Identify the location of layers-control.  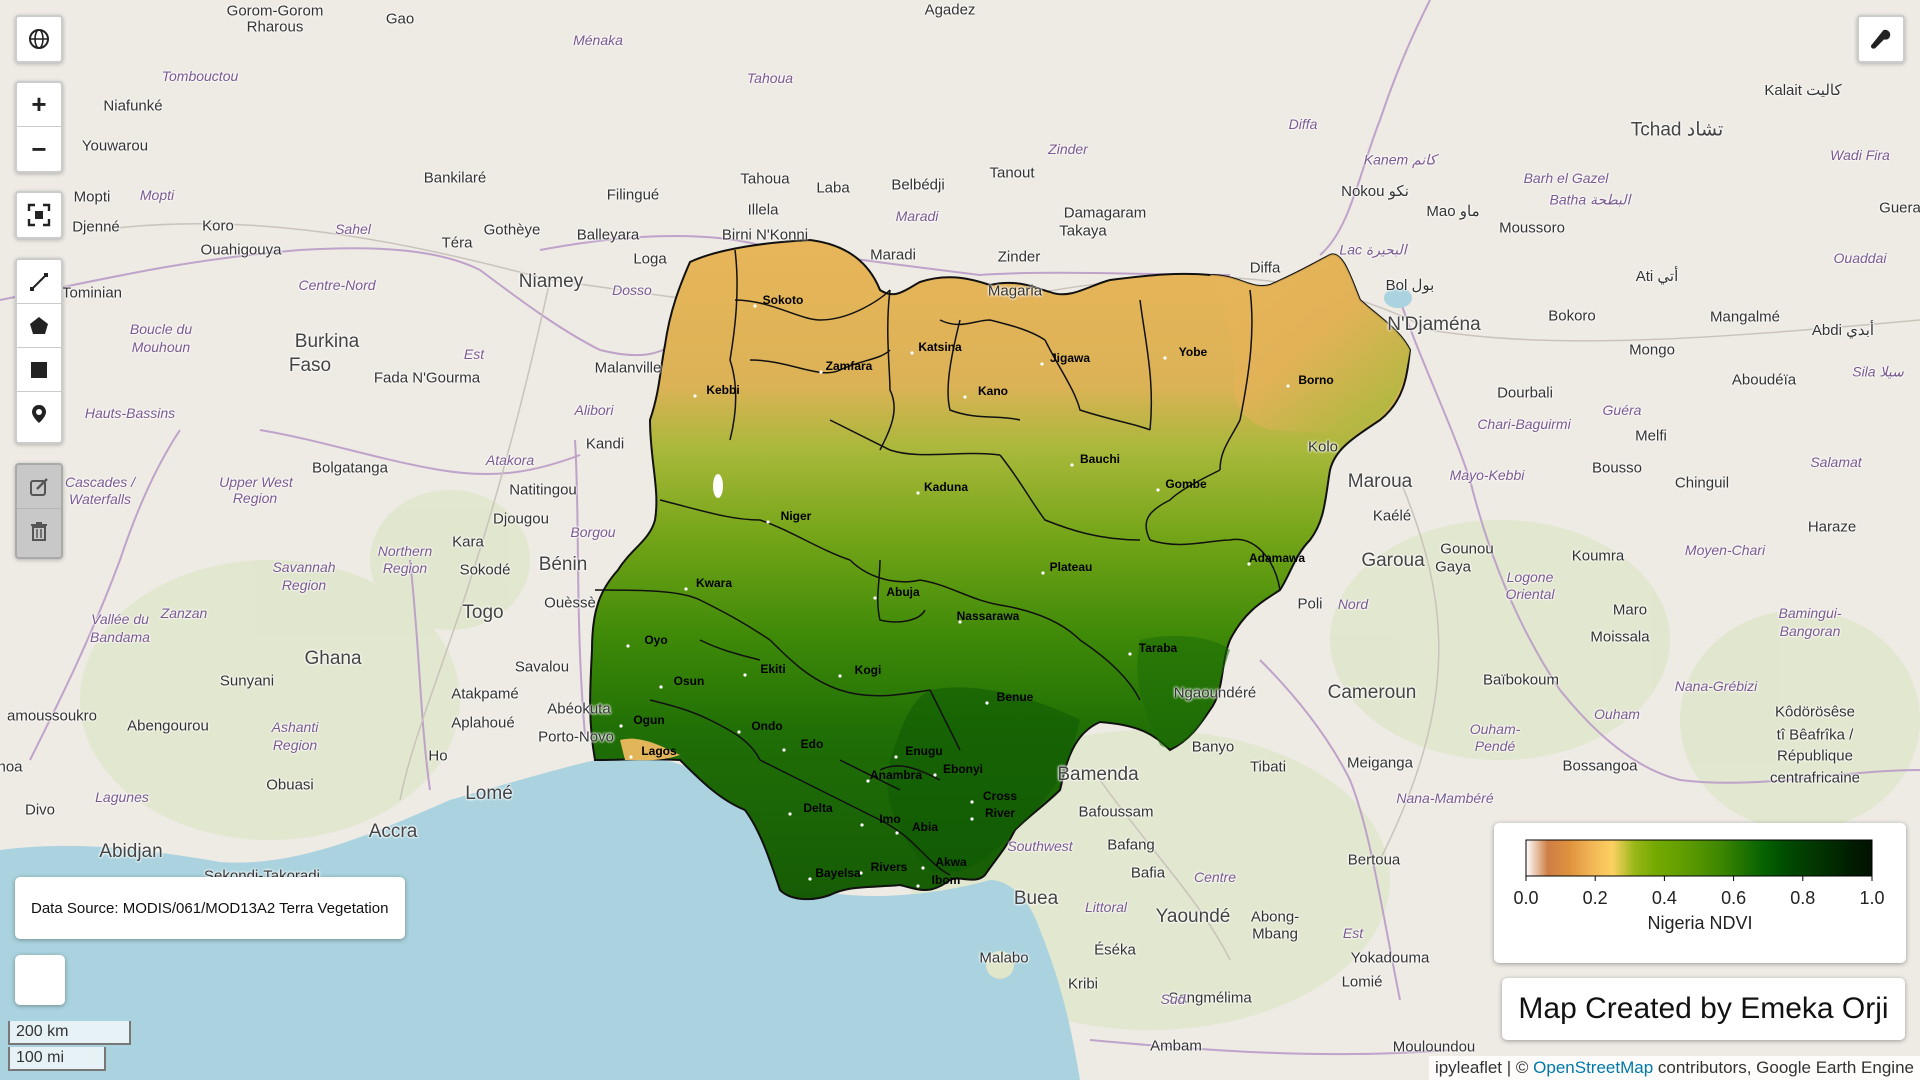
(39, 39).